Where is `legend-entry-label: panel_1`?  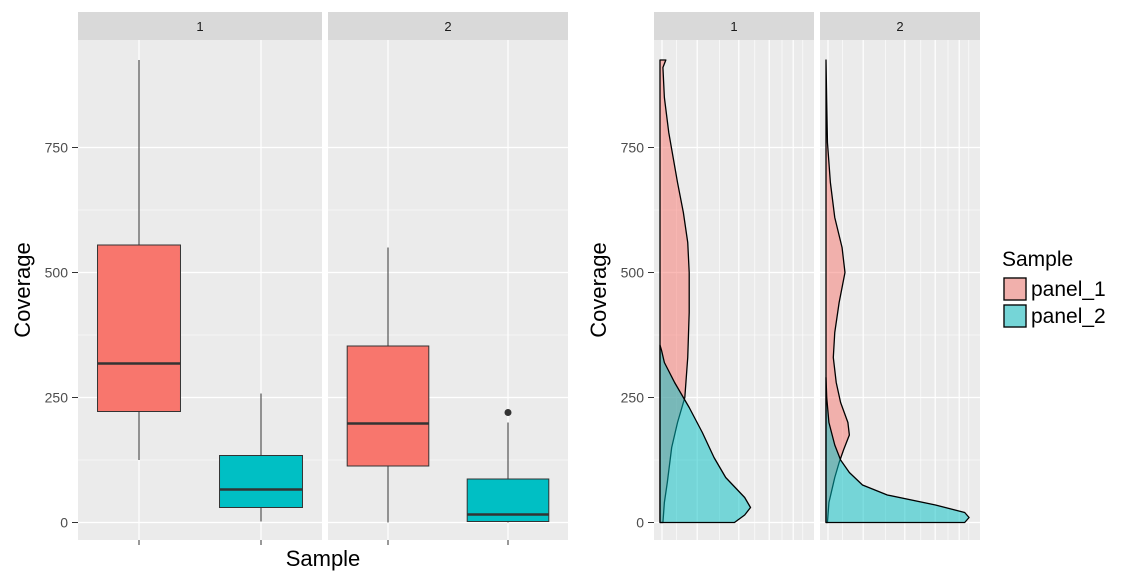 legend-entry-label: panel_1 is located at coordinates (1068, 289).